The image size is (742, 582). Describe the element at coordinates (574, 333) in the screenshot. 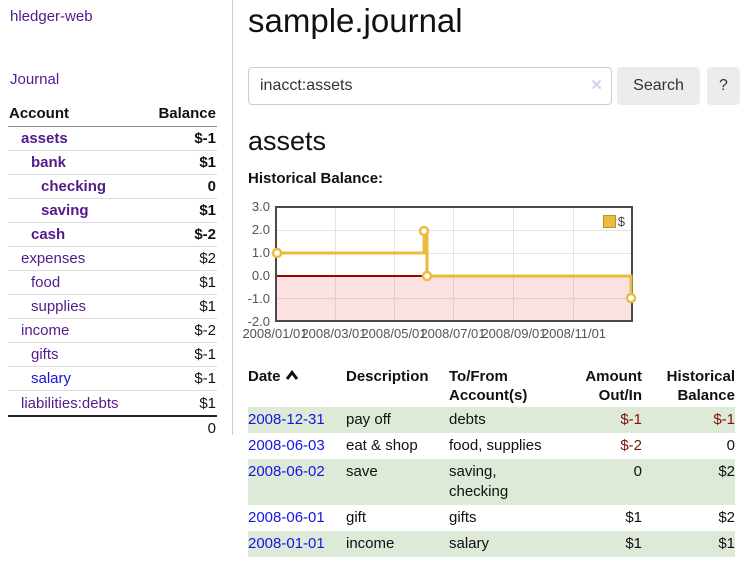

I see `x-tick-label: 2008/11/01` at that location.